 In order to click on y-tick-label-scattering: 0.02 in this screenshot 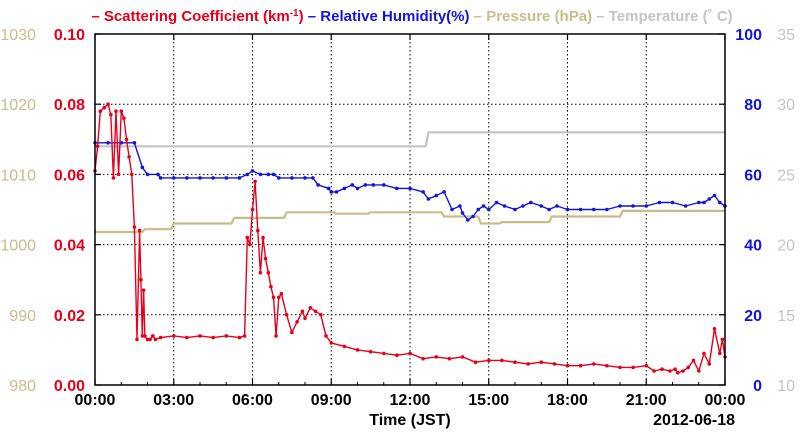, I will do `click(69, 316)`.